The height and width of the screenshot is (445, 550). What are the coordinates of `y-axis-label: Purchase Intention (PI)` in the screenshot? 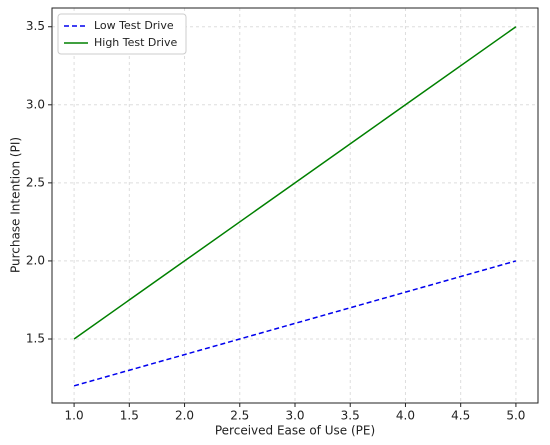 It's located at (16, 205).